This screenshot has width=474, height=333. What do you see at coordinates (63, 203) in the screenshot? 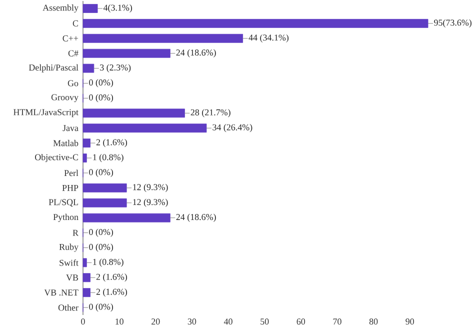
I see `y-tick-label: PL/SQL` at bounding box center [63, 203].